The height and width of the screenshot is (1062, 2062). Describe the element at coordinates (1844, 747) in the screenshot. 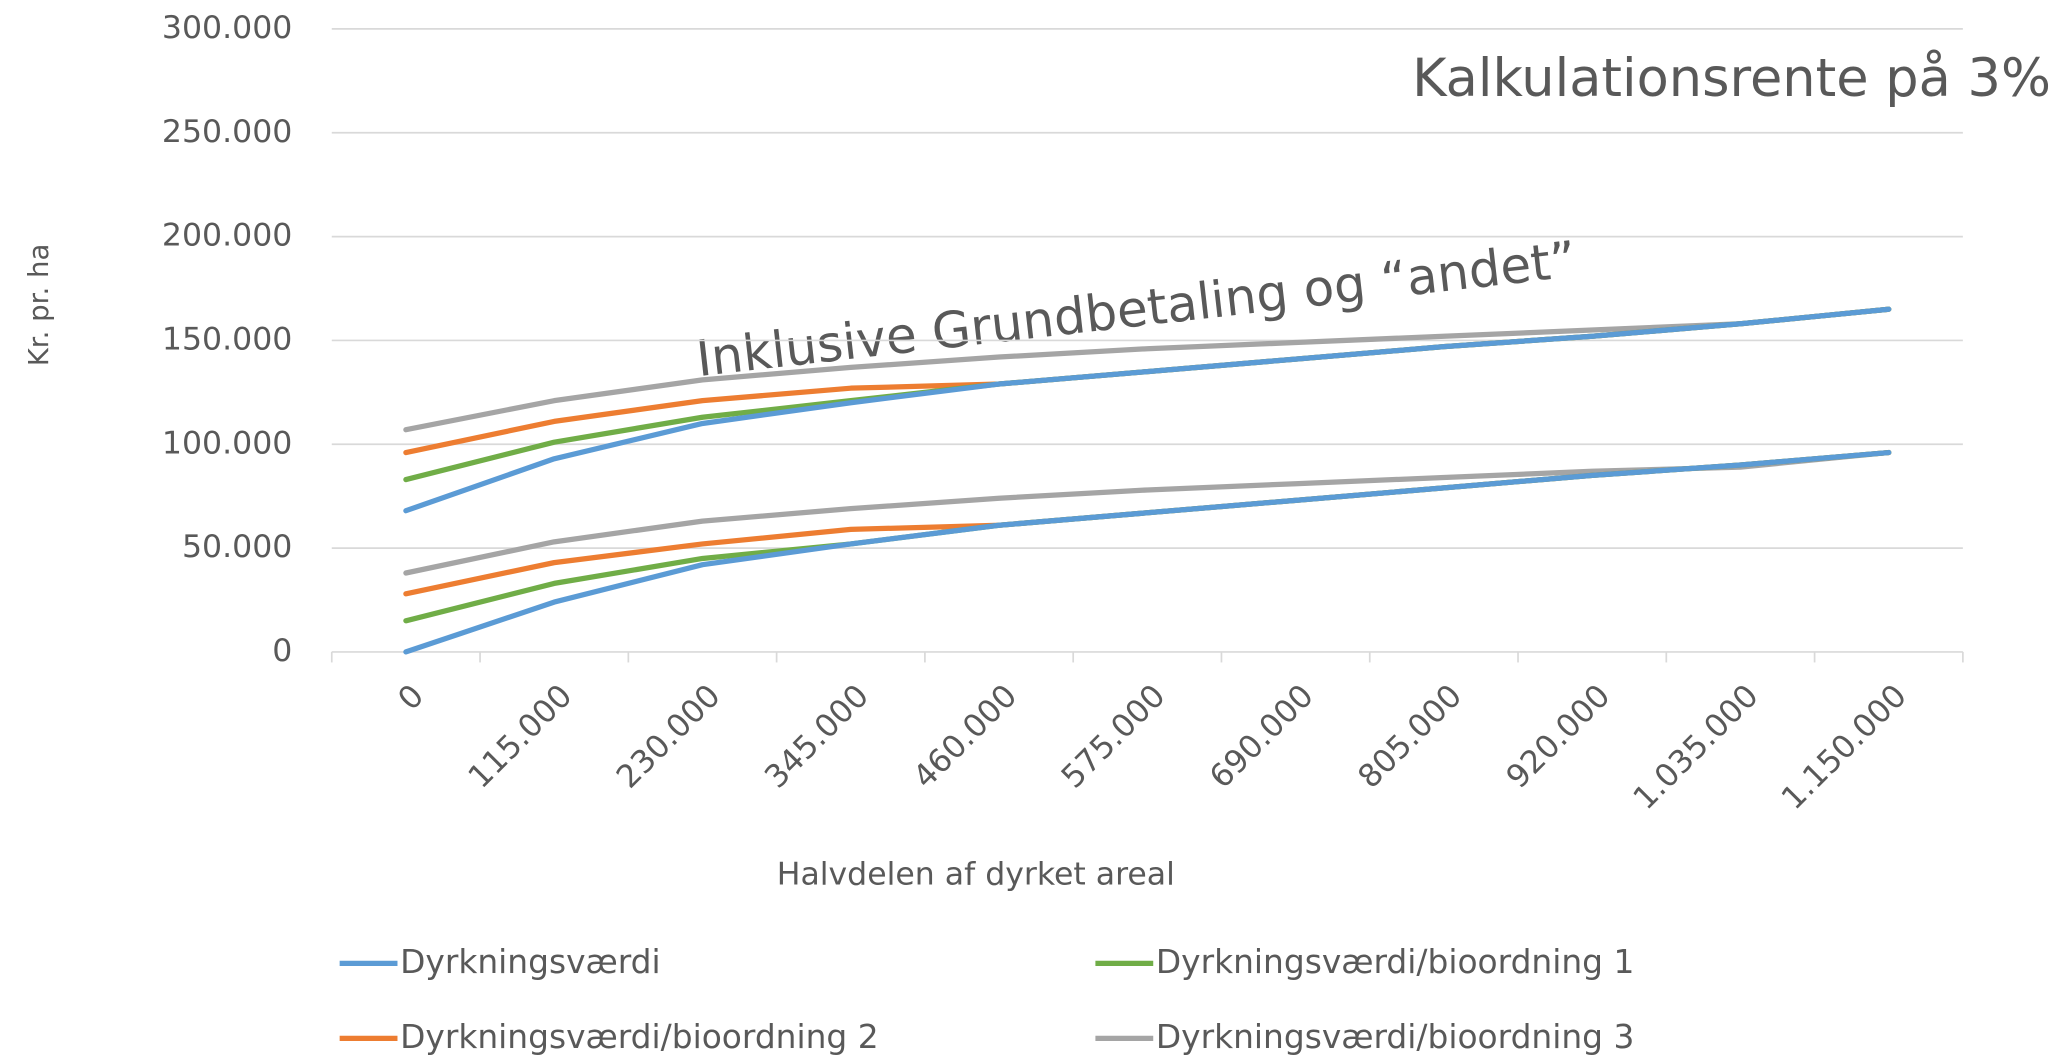

I see `x-tick-label: 1.150.000` at that location.